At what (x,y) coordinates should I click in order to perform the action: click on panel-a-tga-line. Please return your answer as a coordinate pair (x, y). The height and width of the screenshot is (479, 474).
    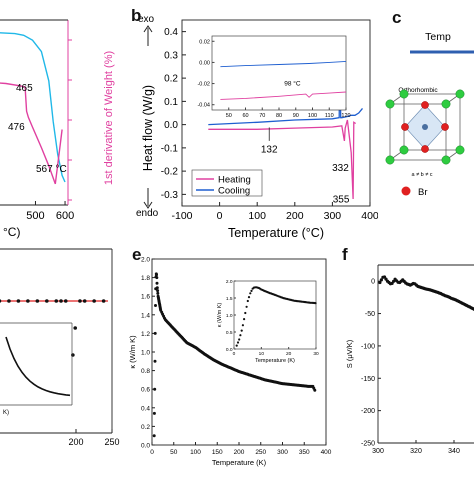
    Looking at the image, I should click on (32, 107).